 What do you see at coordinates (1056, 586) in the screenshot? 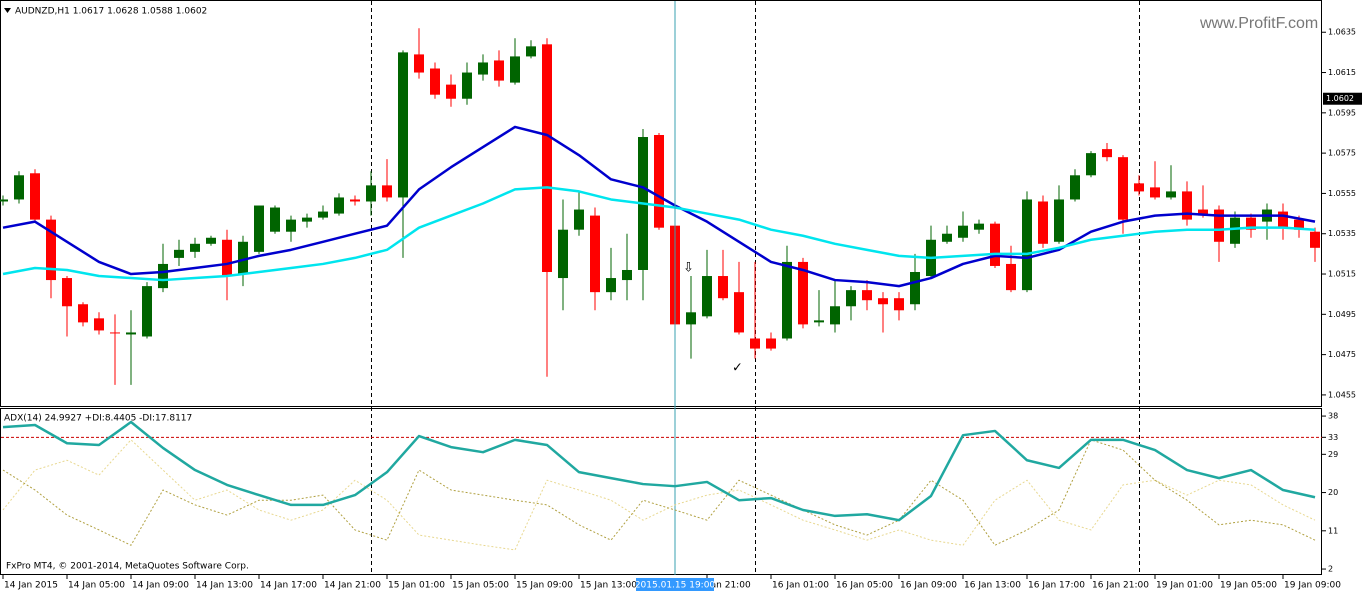
I see `x-tick-label: 16 Jan 17:00` at bounding box center [1056, 586].